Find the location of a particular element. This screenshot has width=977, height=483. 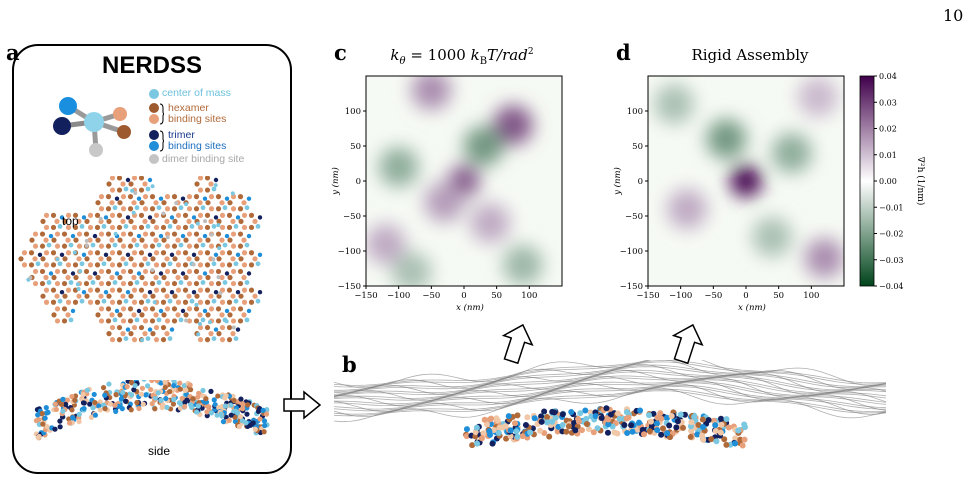

colorbar-tick-label: −0.01 is located at coordinates (891, 207).